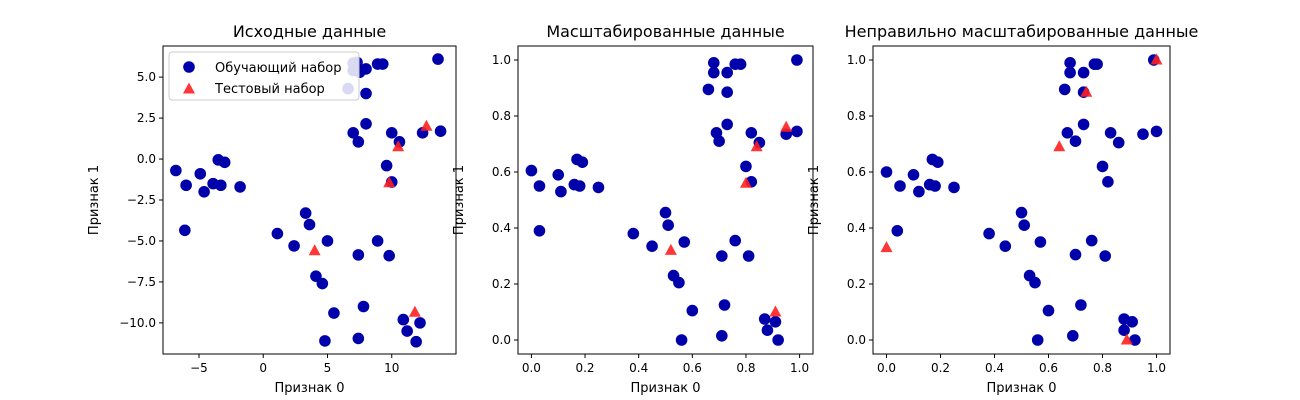 Image resolution: width=1300 pixels, height=400 pixels. I want to click on chart-title: Масштабированные данные, so click(665, 31).